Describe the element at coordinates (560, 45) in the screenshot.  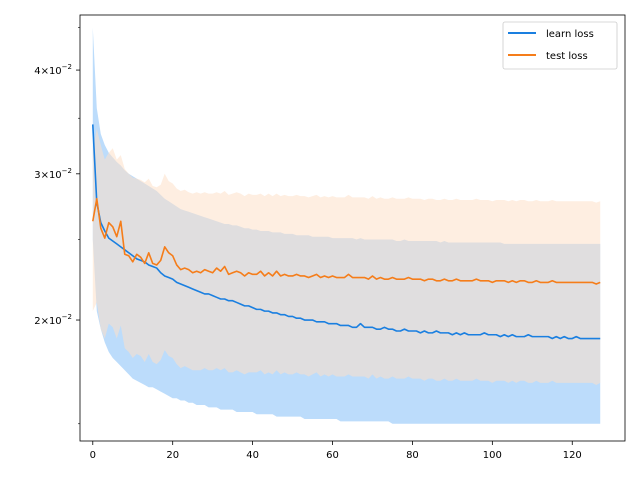
I see `legend: learn loss test loss` at that location.